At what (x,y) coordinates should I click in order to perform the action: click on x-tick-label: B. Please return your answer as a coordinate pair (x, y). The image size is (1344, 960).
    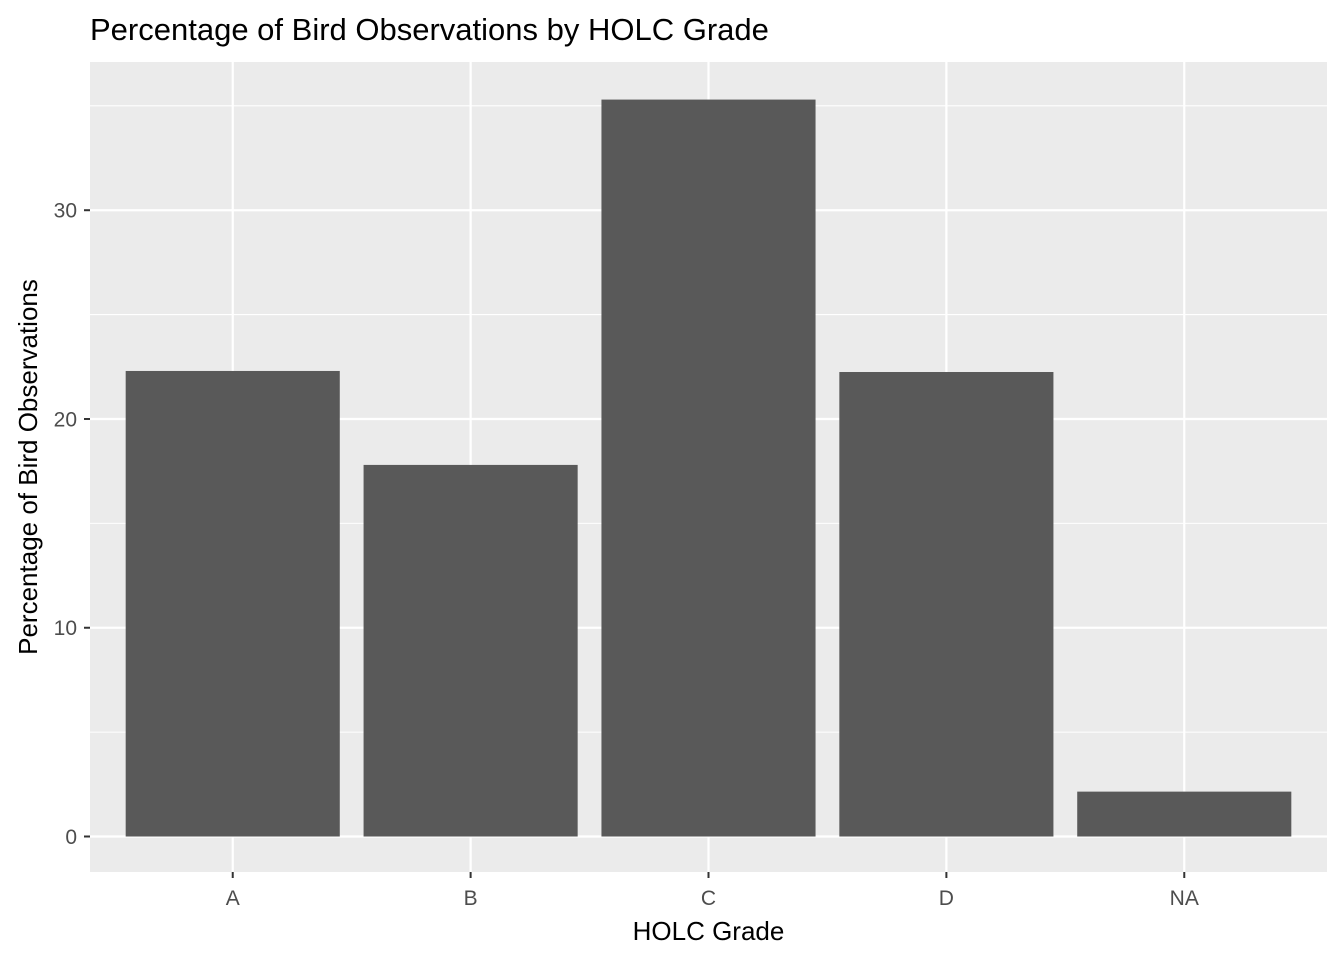
    Looking at the image, I should click on (471, 898).